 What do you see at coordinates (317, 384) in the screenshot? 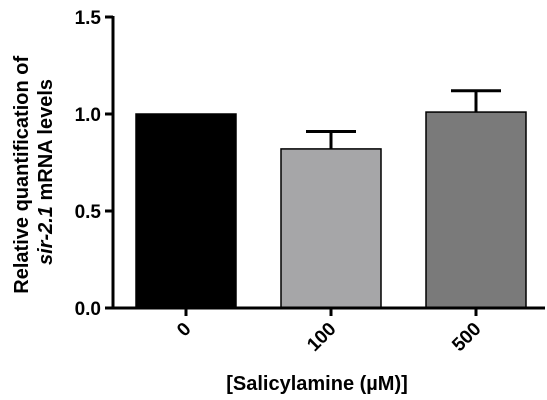
I see `x-axis-label: [Salicylamine (µM)]` at bounding box center [317, 384].